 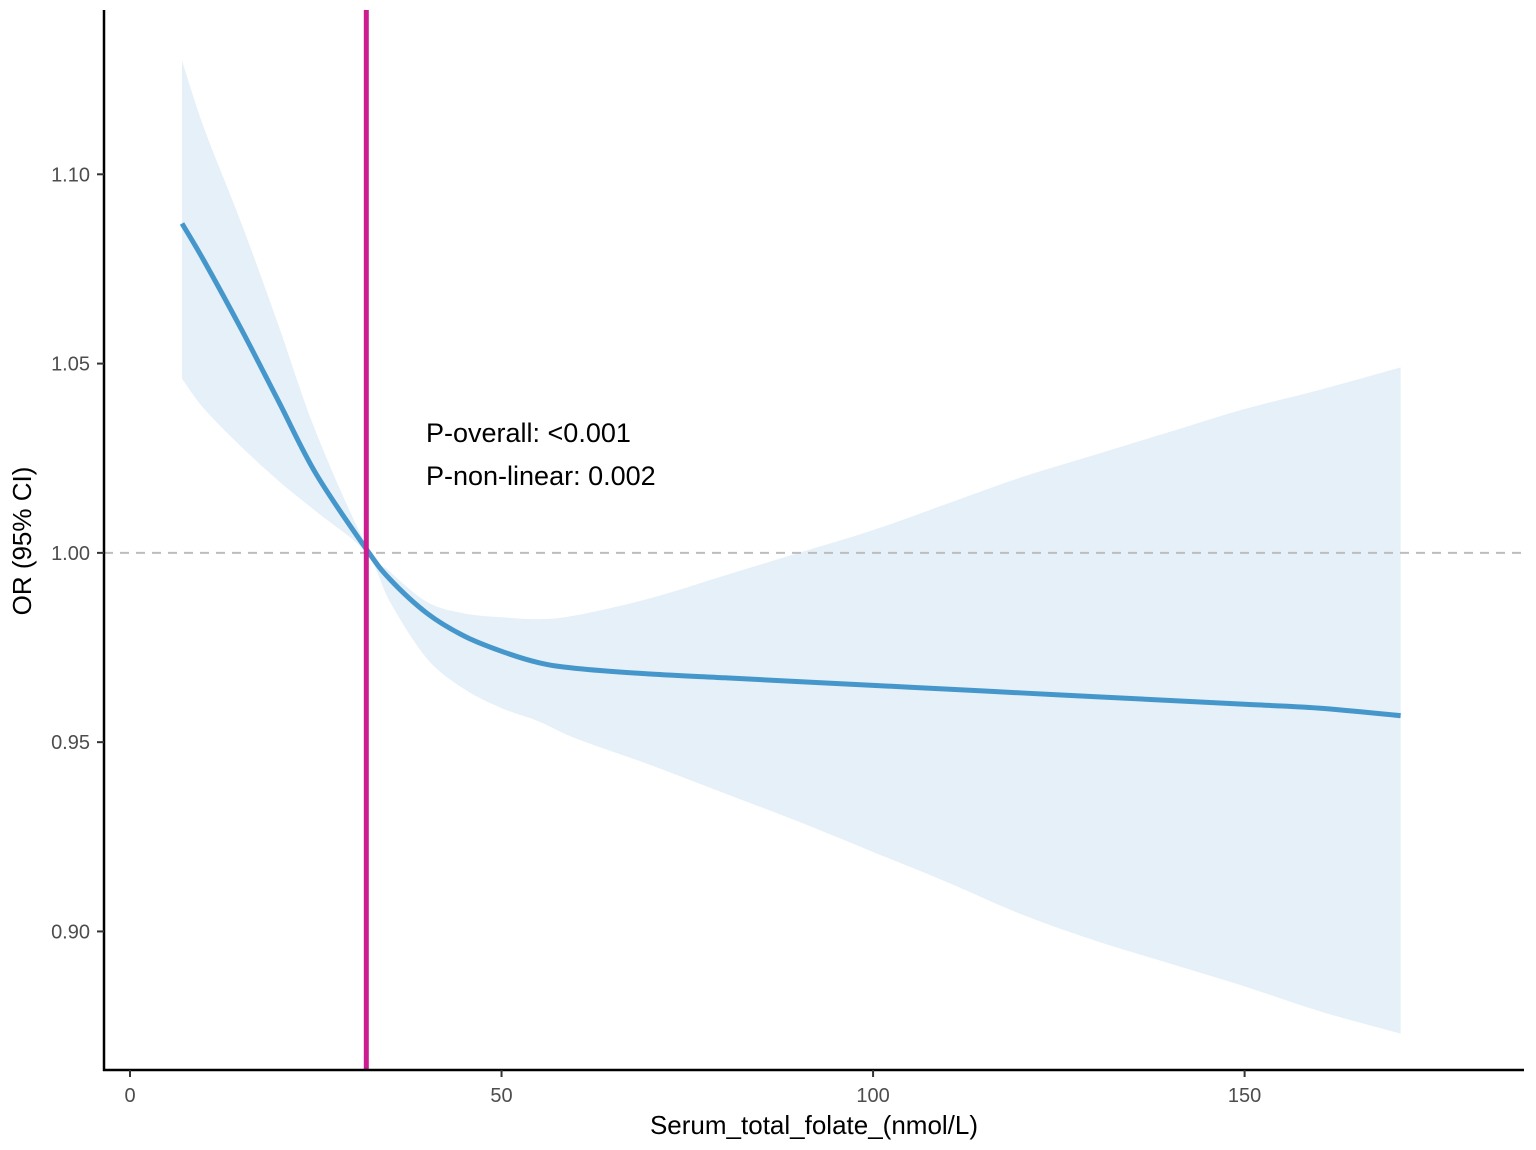 What do you see at coordinates (70, 932) in the screenshot?
I see `y-tick-label: 0.90` at bounding box center [70, 932].